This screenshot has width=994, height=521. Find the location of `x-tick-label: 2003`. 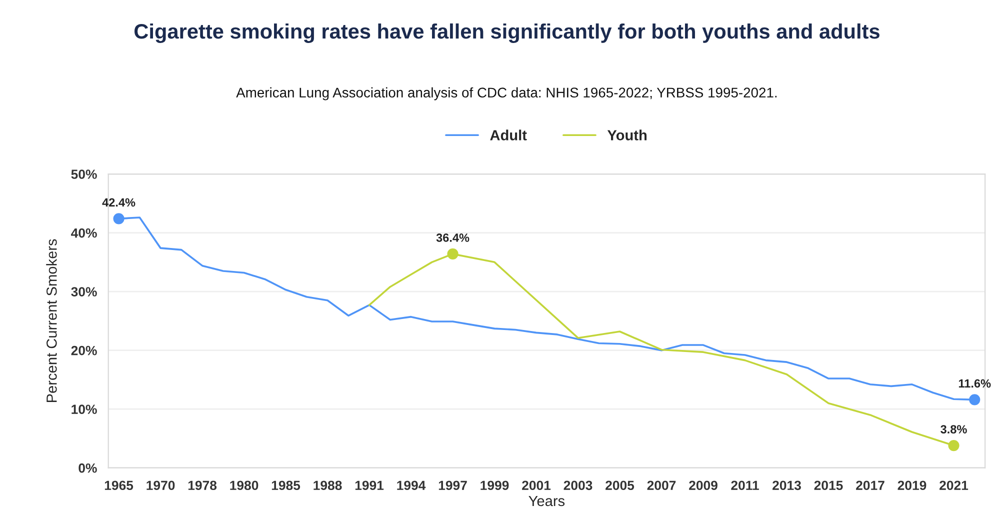

x-tick-label: 2003 is located at coordinates (578, 485).